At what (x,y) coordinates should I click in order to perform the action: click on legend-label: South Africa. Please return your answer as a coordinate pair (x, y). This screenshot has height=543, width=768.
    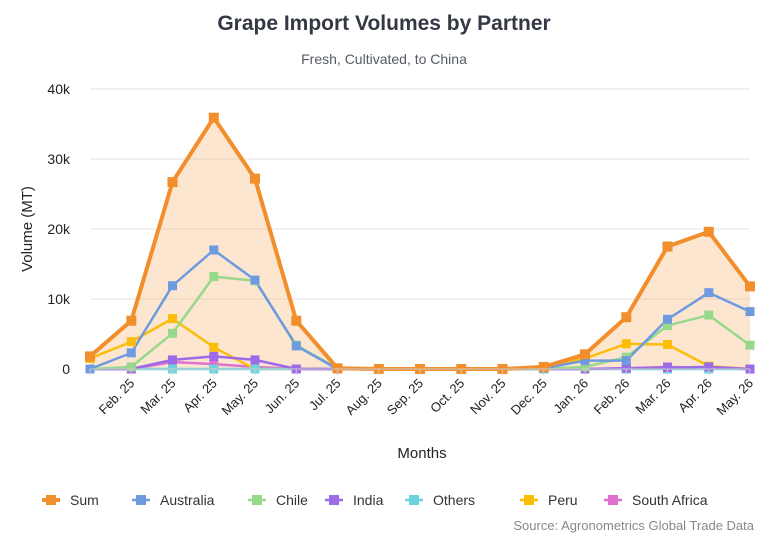
    Looking at the image, I should click on (670, 500).